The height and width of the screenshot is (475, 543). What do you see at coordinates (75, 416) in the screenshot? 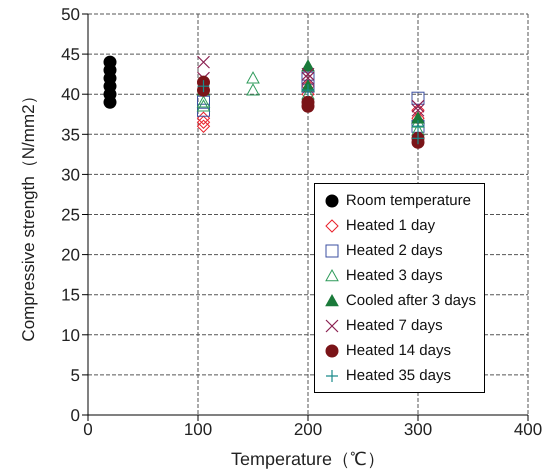
I see `y-tick-label: 0` at bounding box center [75, 416].